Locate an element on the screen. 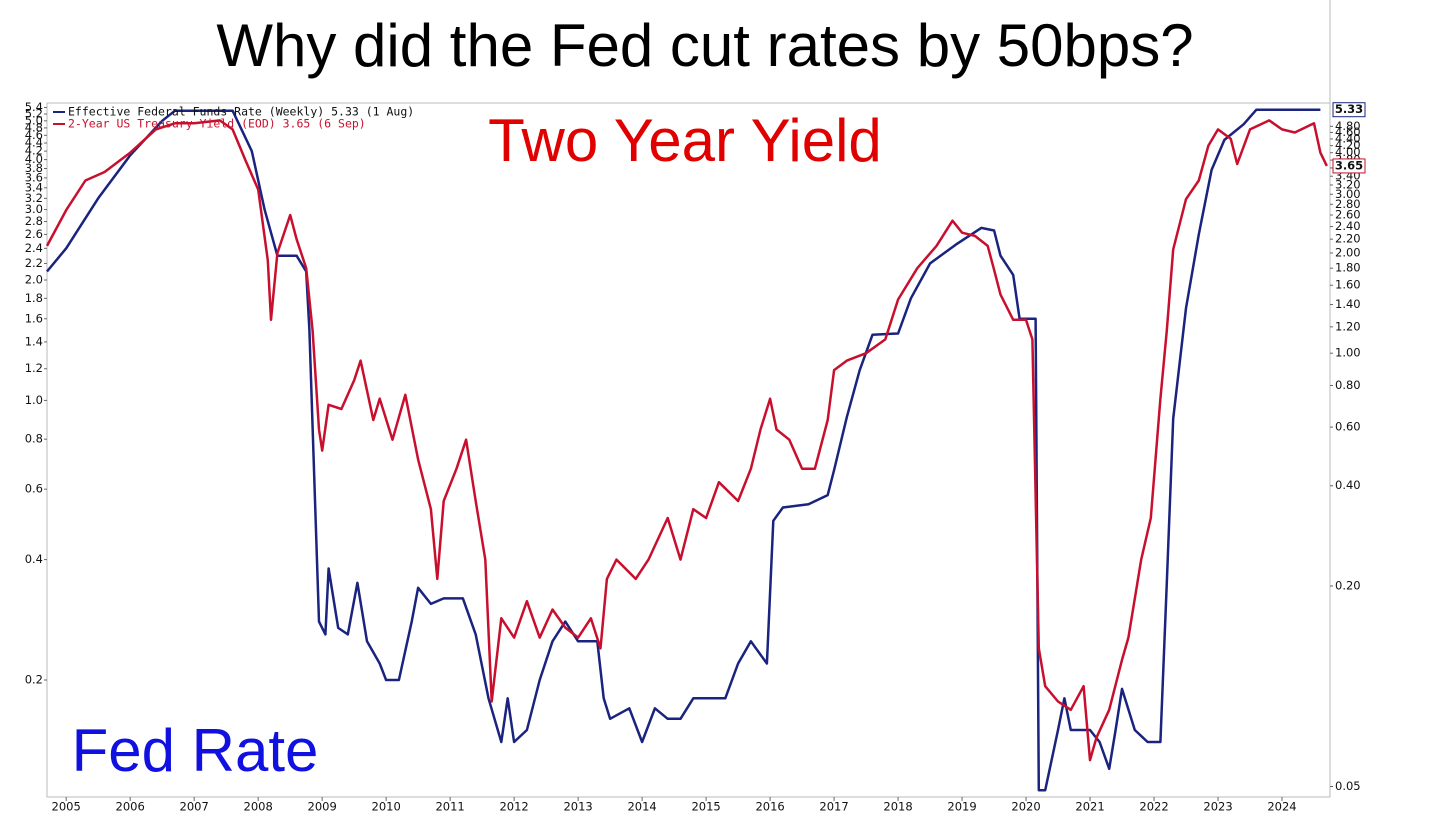 The width and height of the screenshot is (1456, 826). y-tick-label: 3.0 is located at coordinates (34, 209).